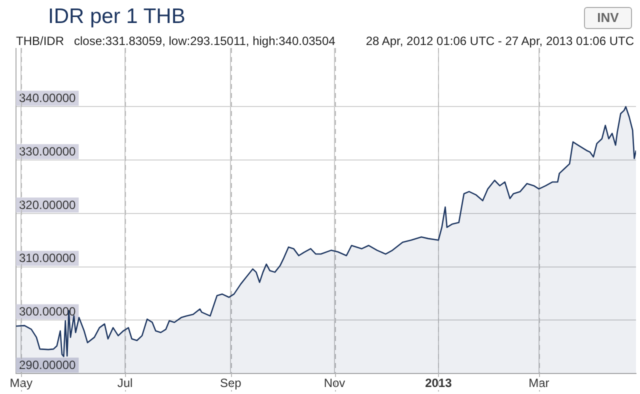  Describe the element at coordinates (608, 18) in the screenshot. I see `text: INV` at that location.